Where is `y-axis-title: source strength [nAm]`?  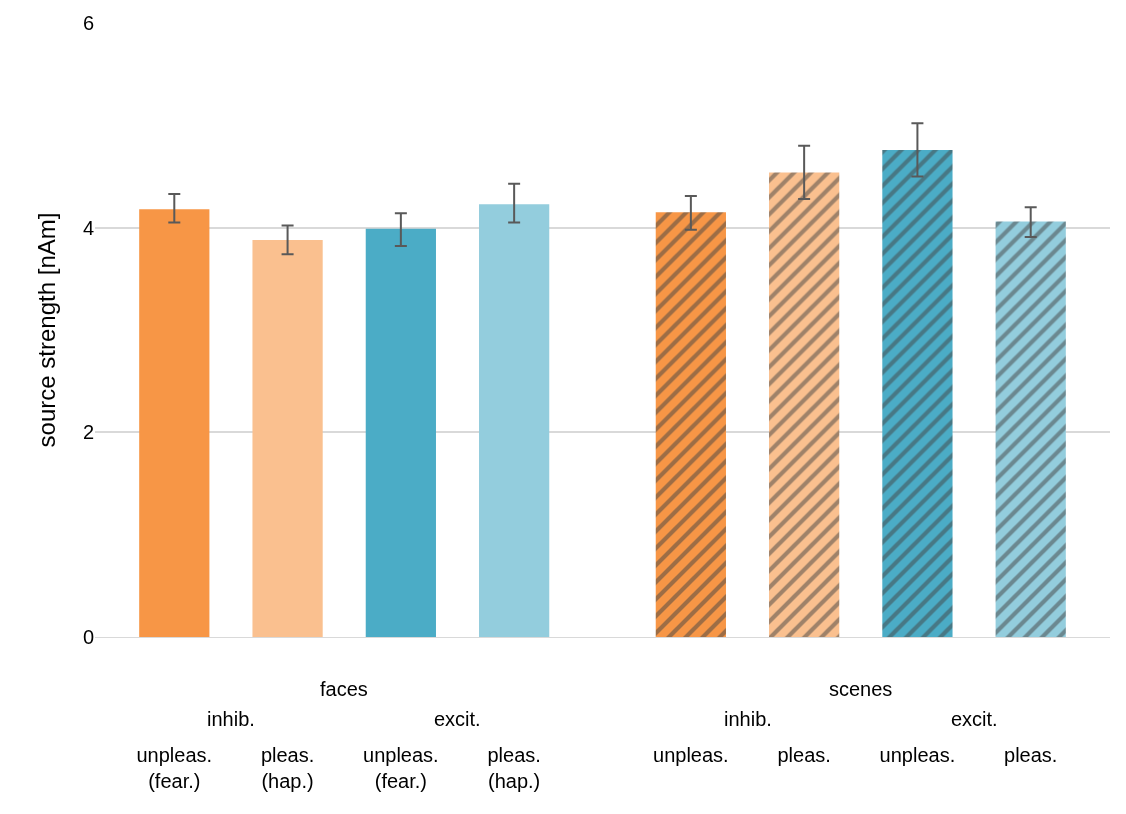 y-axis-title: source strength [nAm] is located at coordinates (46, 330).